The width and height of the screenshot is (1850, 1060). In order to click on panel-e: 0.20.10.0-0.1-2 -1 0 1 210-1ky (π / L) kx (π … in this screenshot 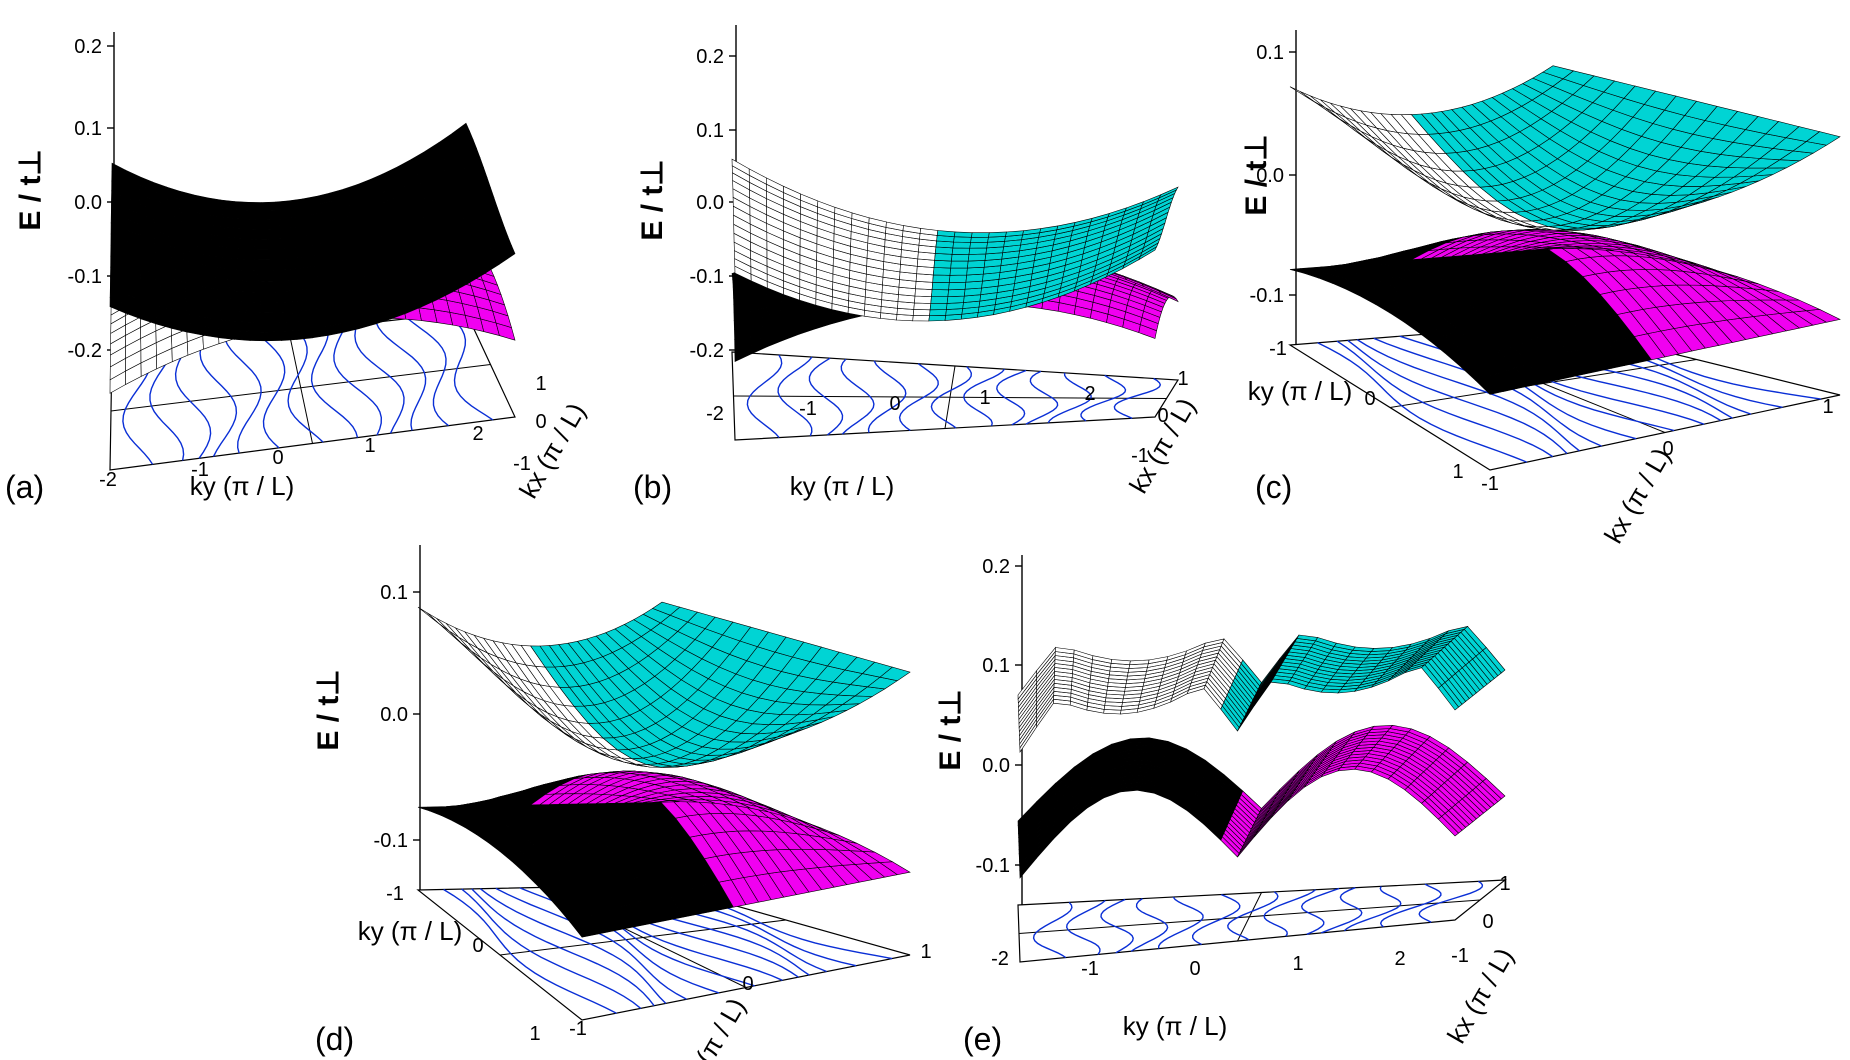, I will do `click(1226, 806)`.